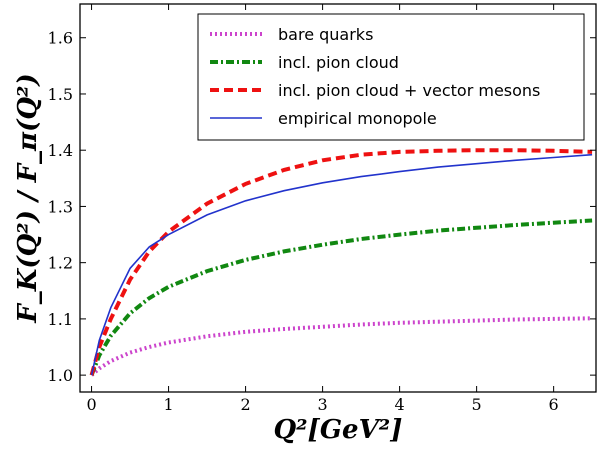  I want to click on legend-label-1: incl. pion cloud, so click(338, 62).